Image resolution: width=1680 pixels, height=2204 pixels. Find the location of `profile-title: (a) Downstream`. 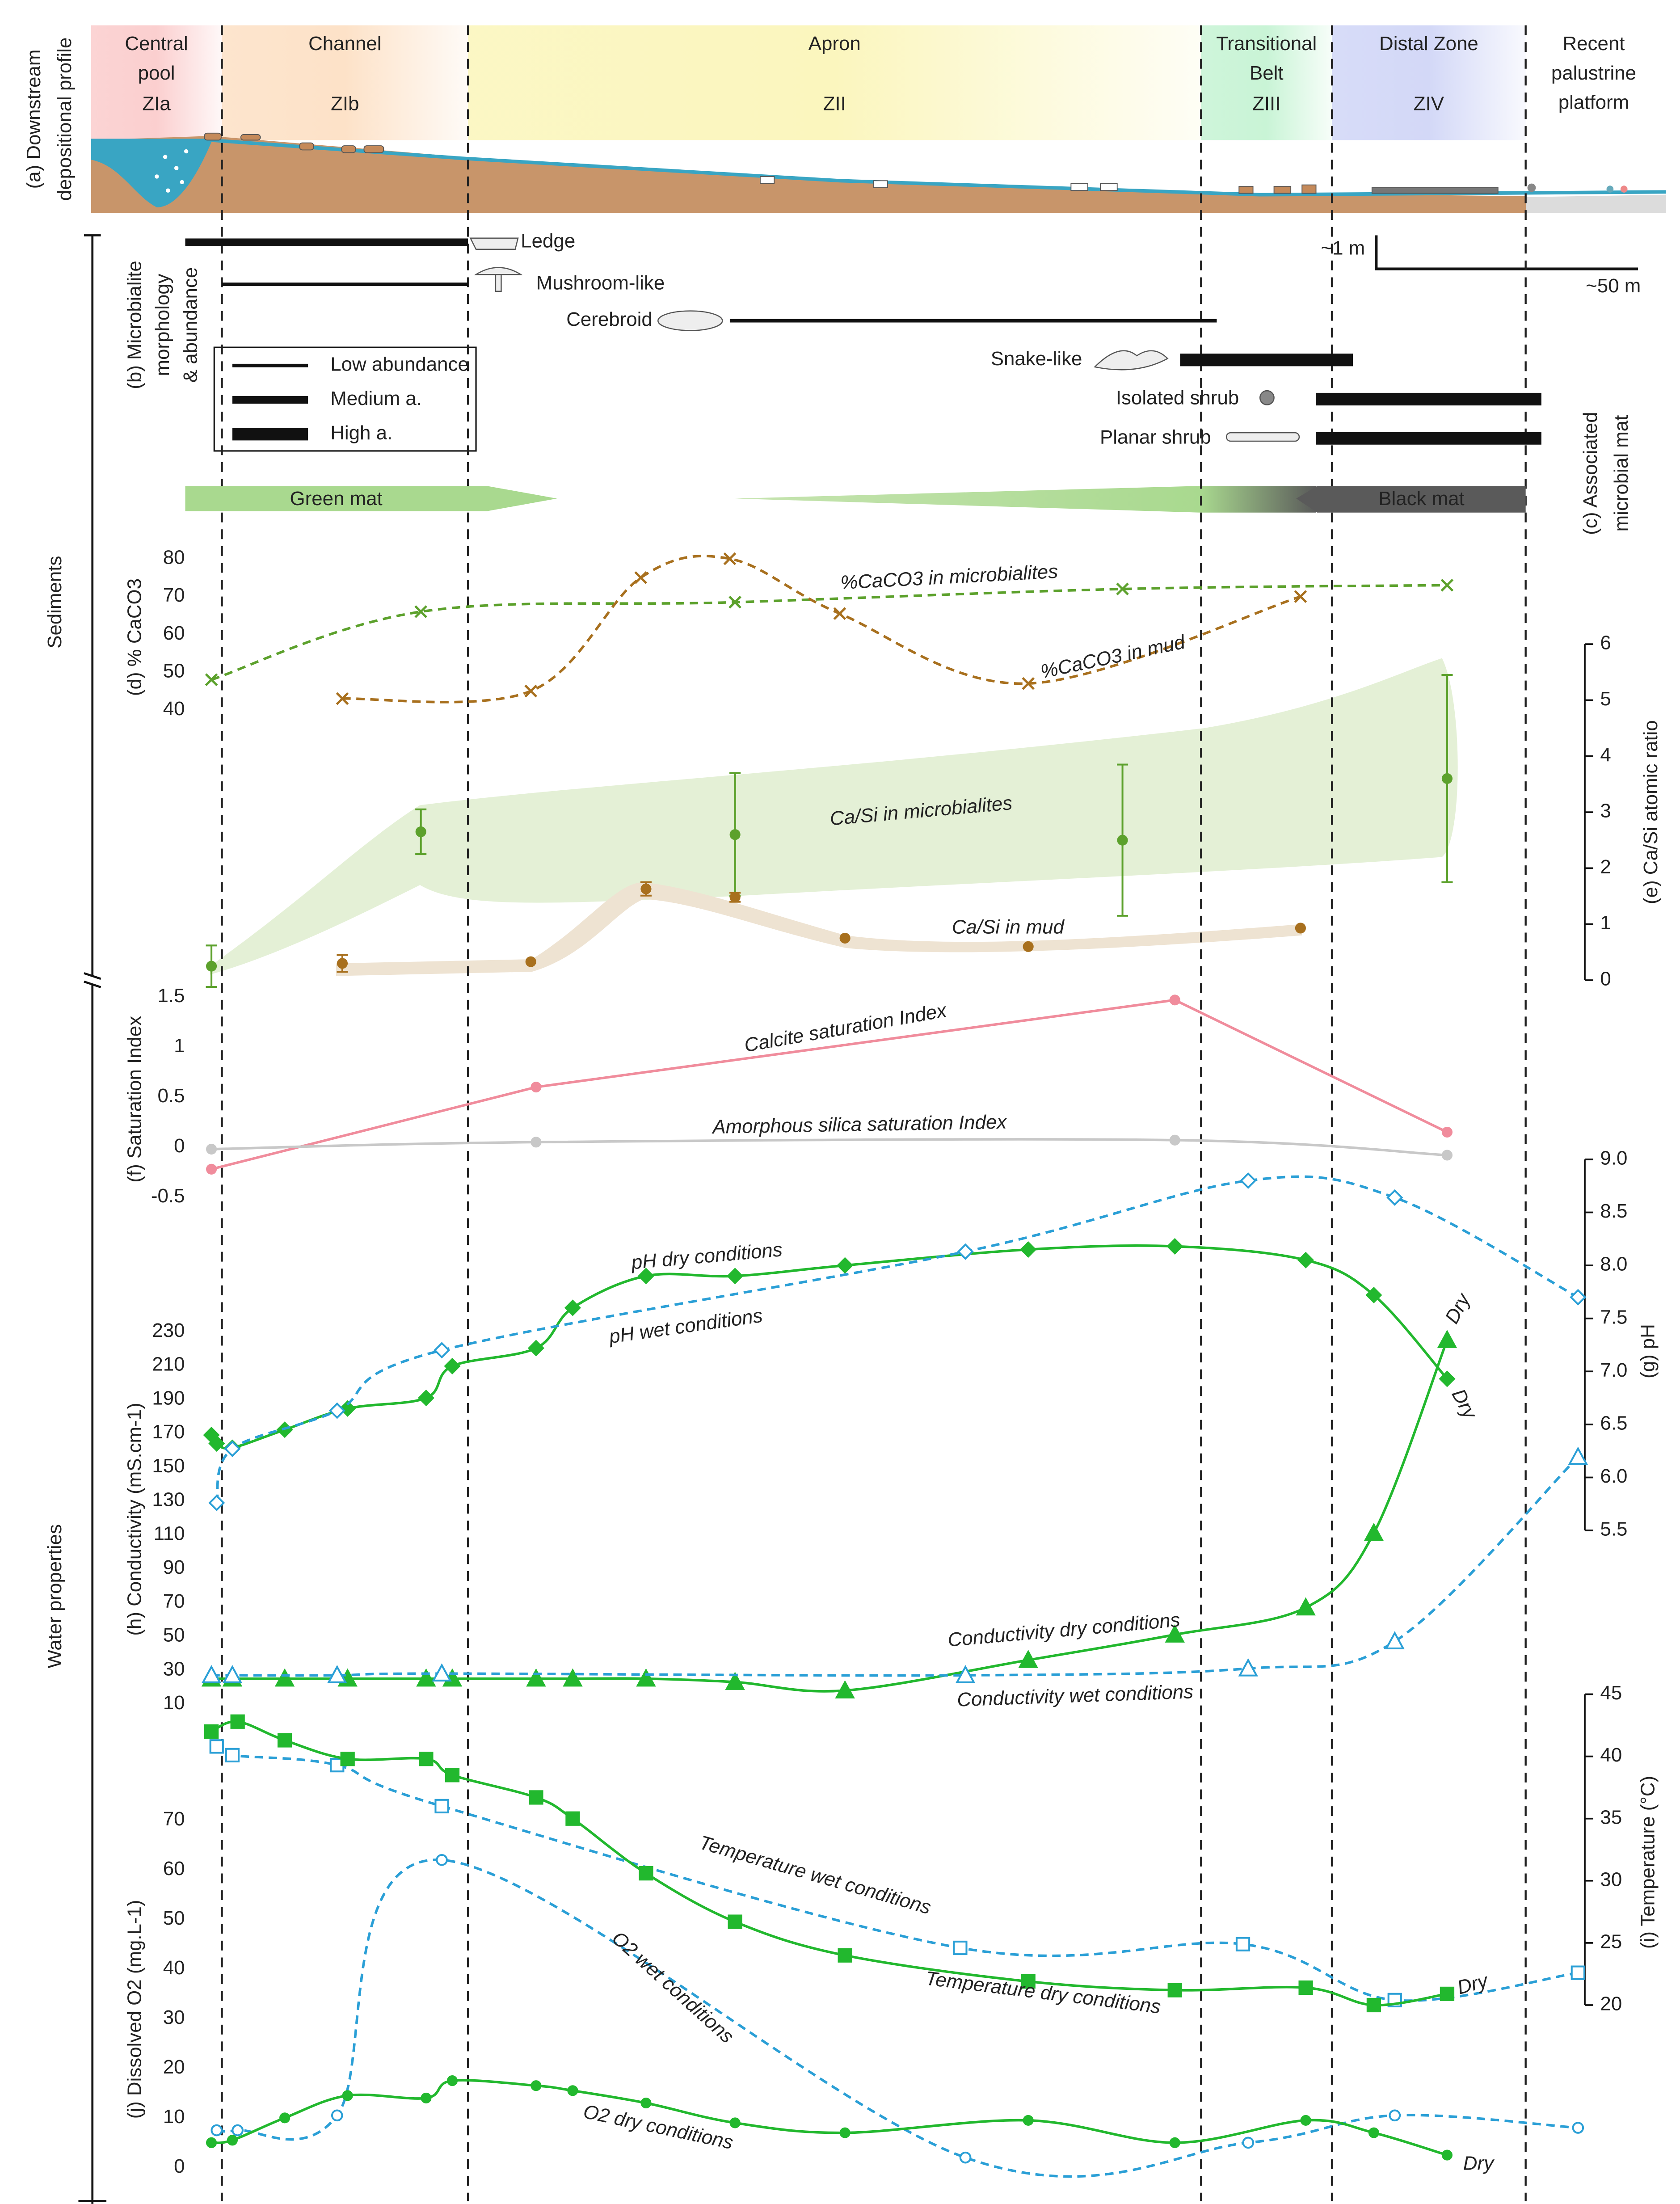

profile-title: (a) Downstream is located at coordinates (34, 119).